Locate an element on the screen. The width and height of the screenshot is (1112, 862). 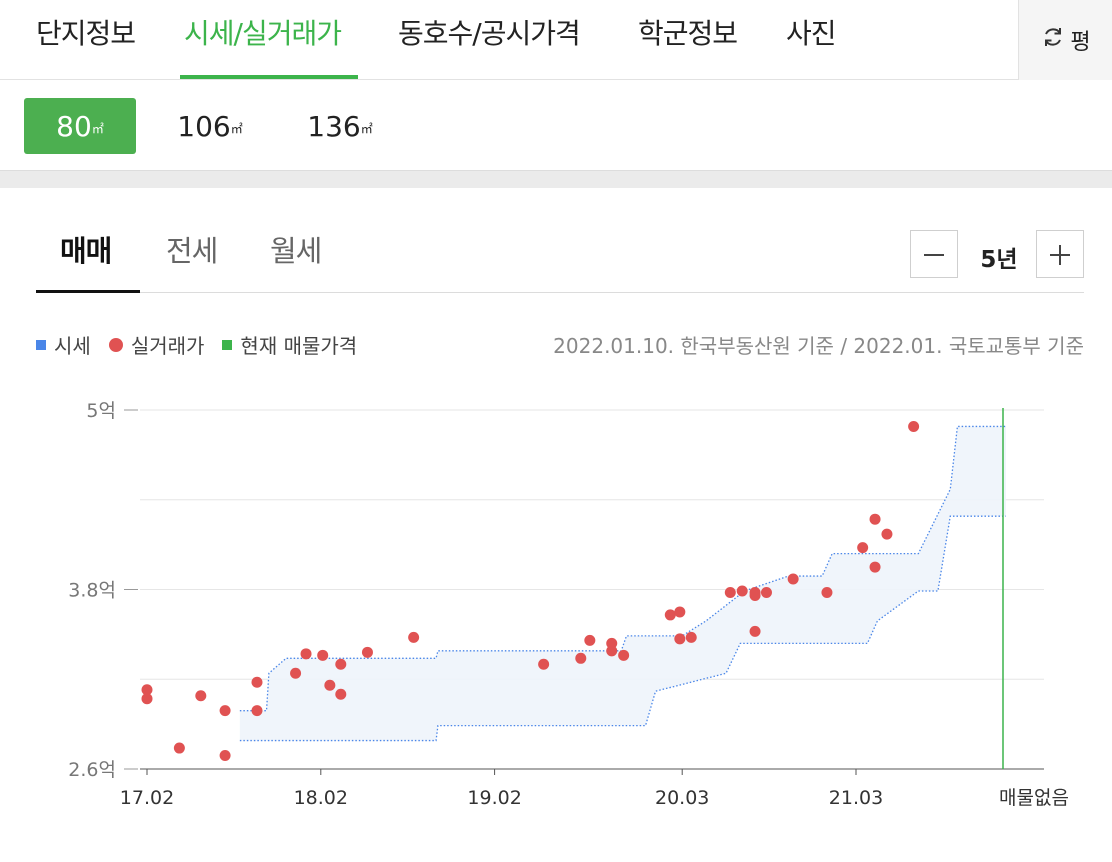
tab-school-info: 학군정보 is located at coordinates (688, 33).